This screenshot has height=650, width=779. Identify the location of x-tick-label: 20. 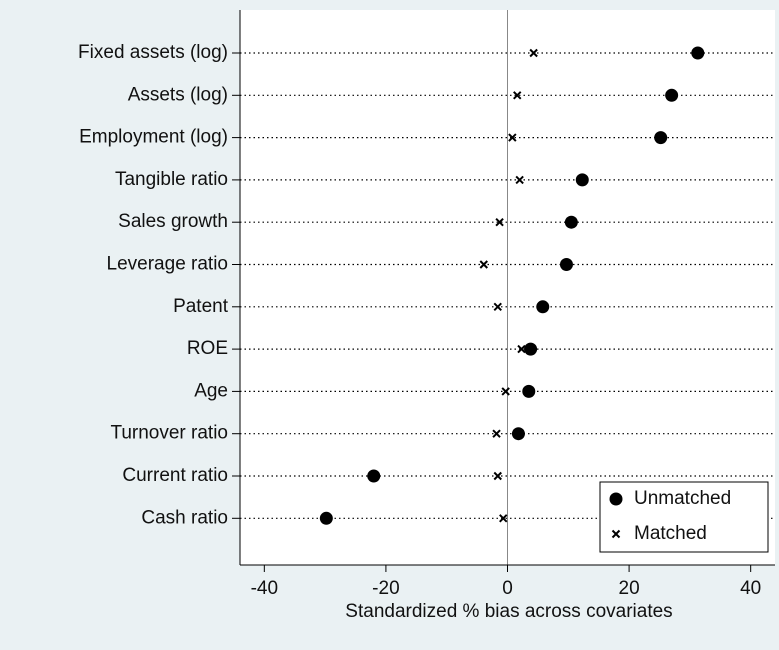
(629, 588).